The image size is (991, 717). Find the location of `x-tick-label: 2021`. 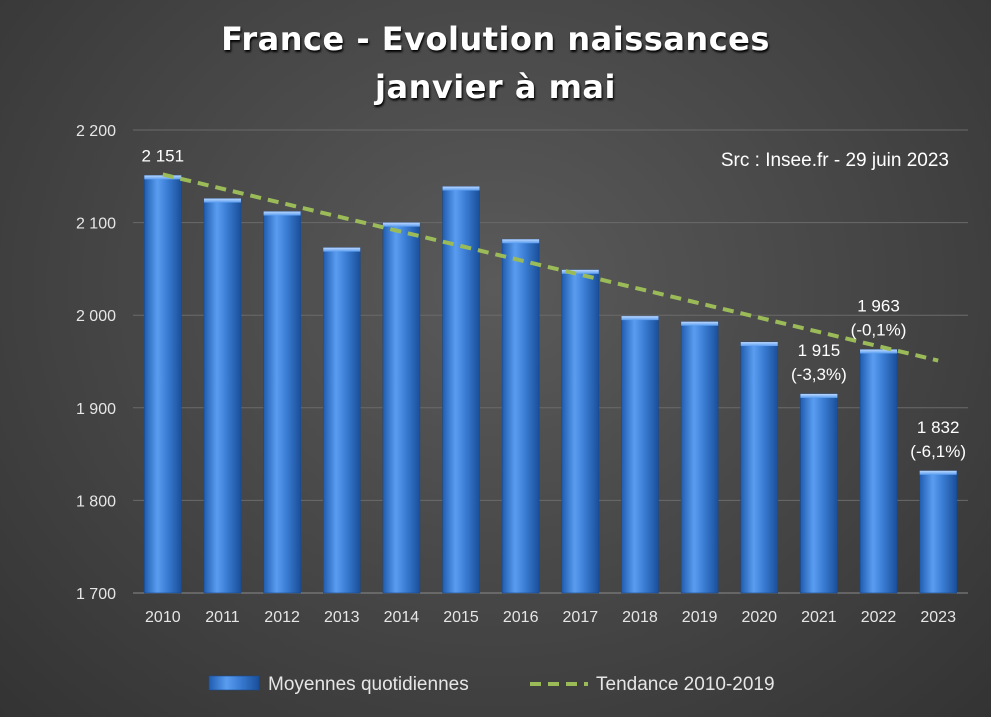

x-tick-label: 2021 is located at coordinates (819, 617).